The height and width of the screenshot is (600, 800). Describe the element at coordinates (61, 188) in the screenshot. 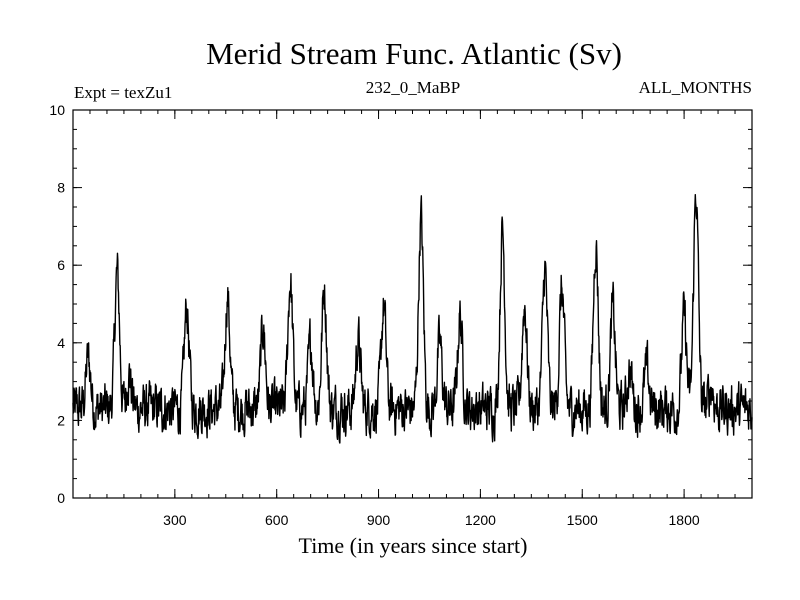

I see `y-tick-label: 8` at that location.